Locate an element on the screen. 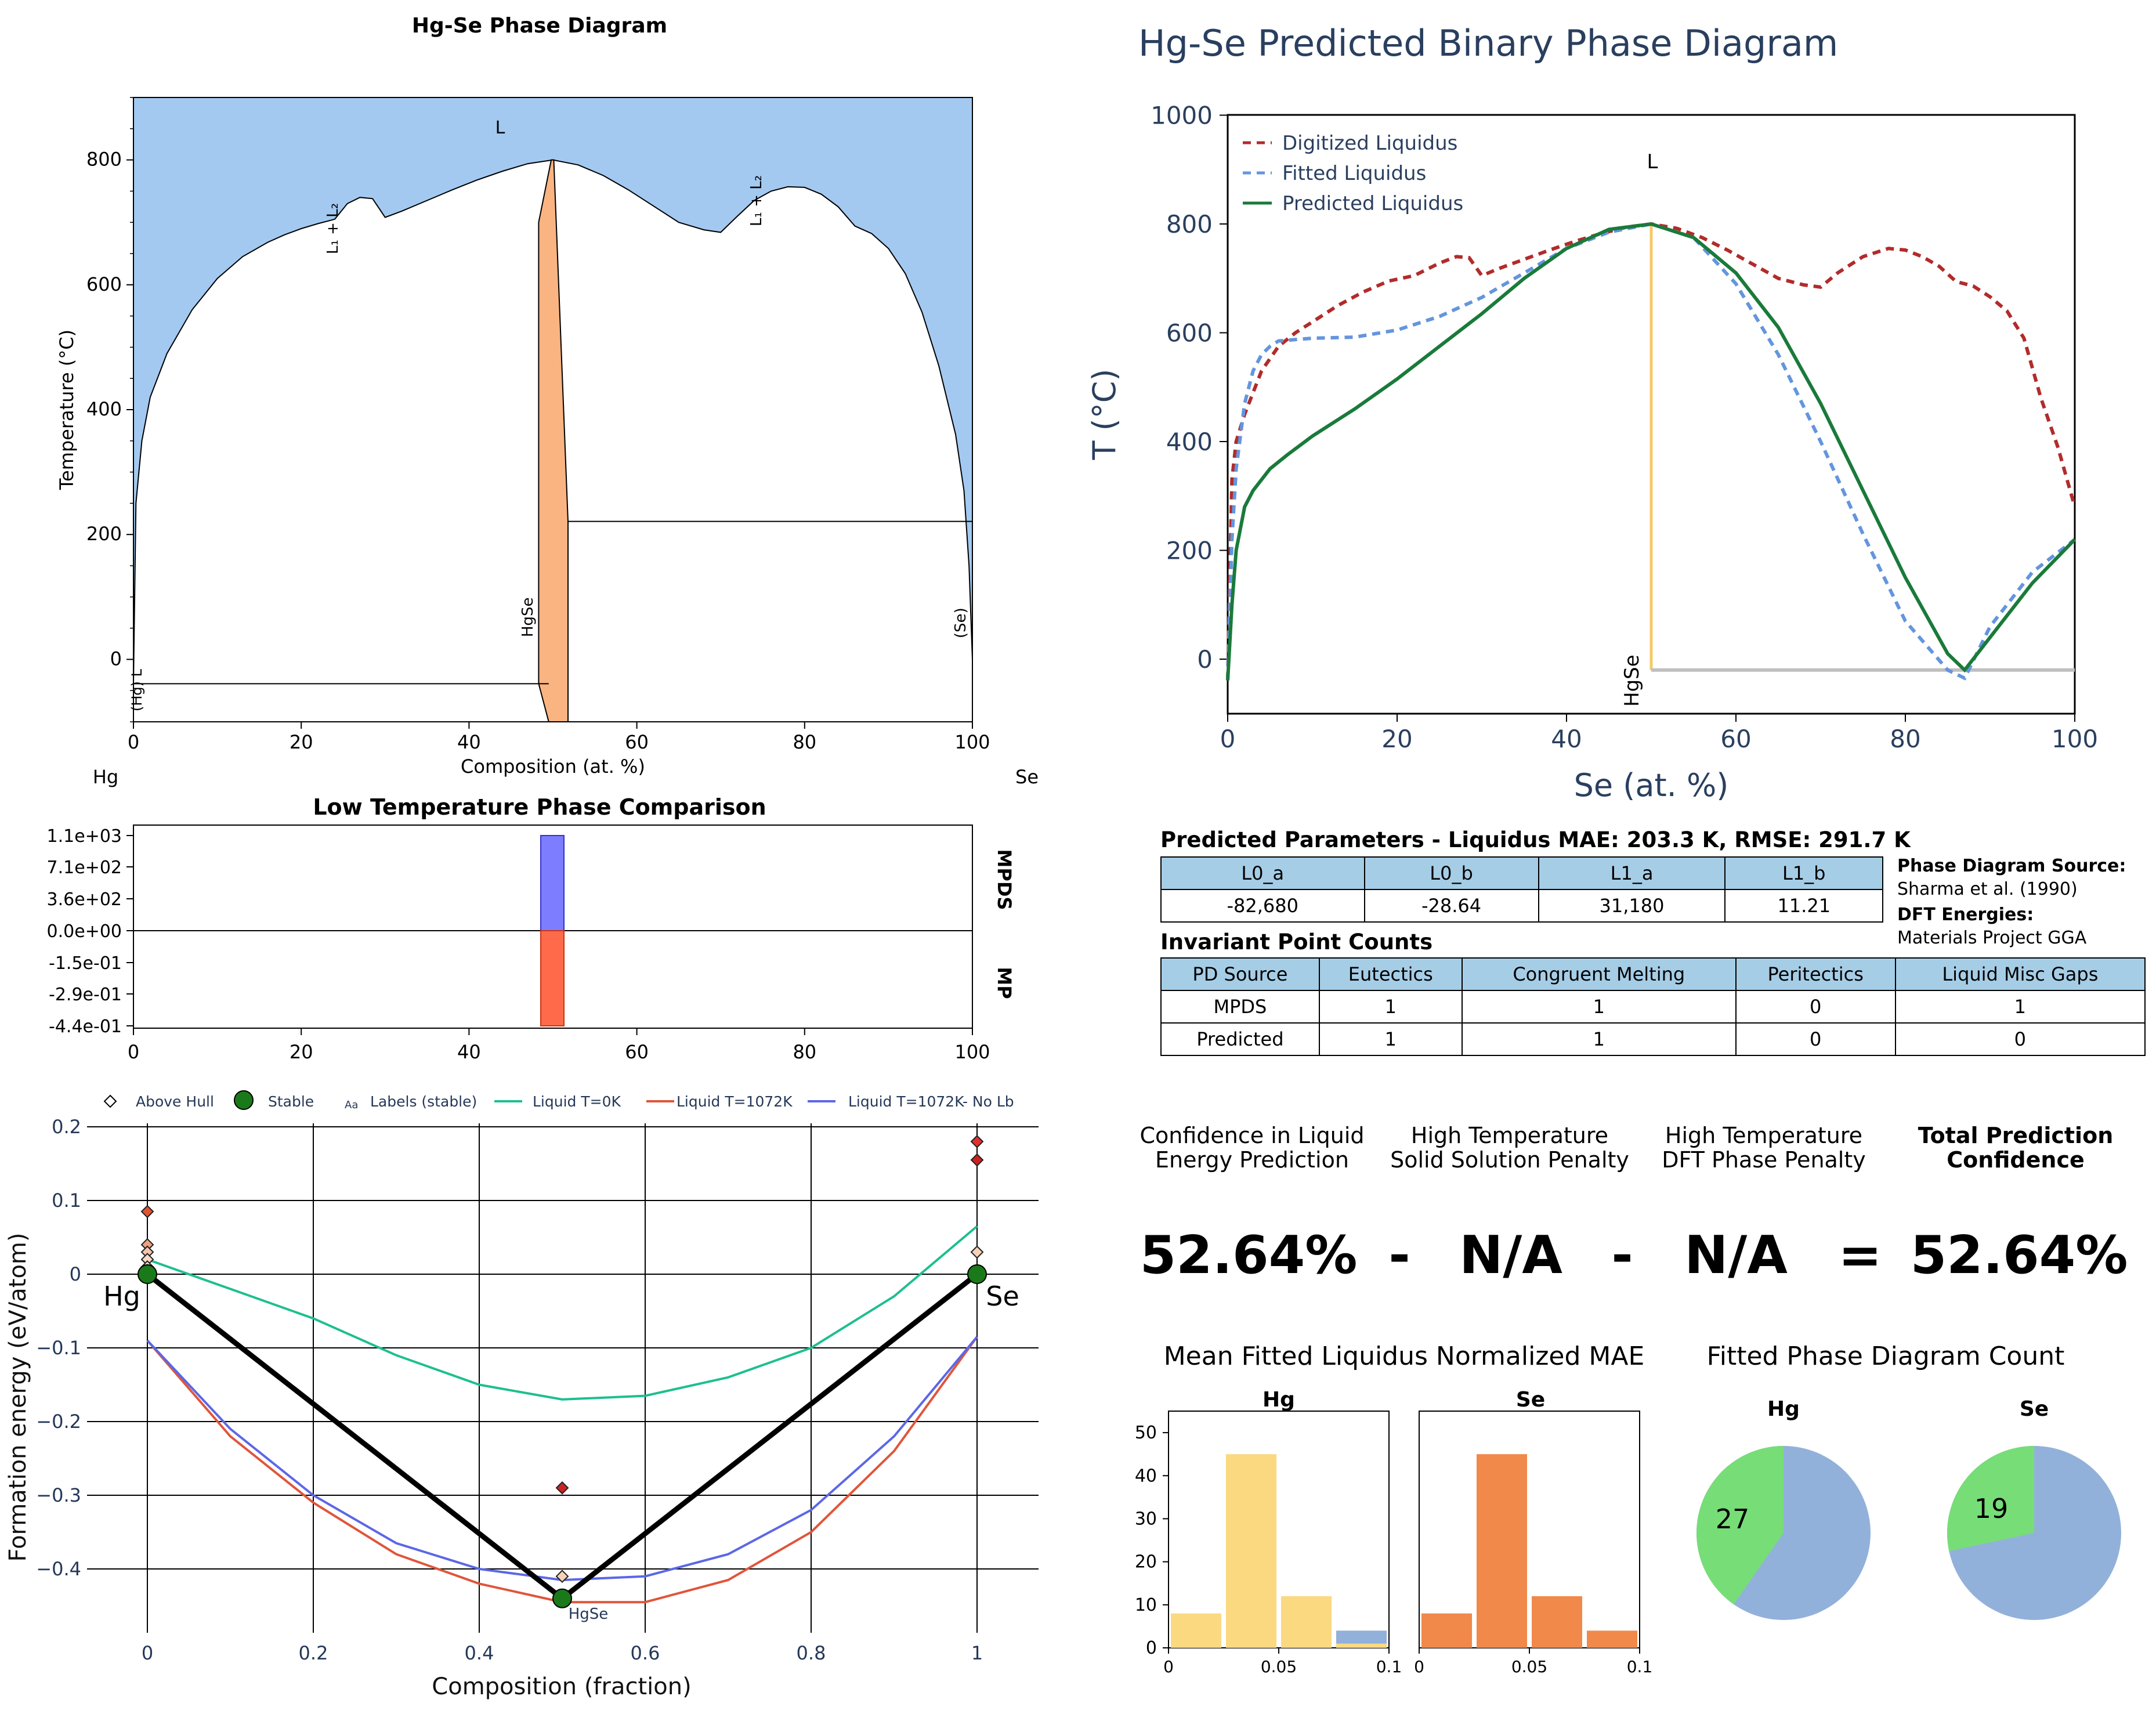  liquidus-curve is located at coordinates (552, 422).